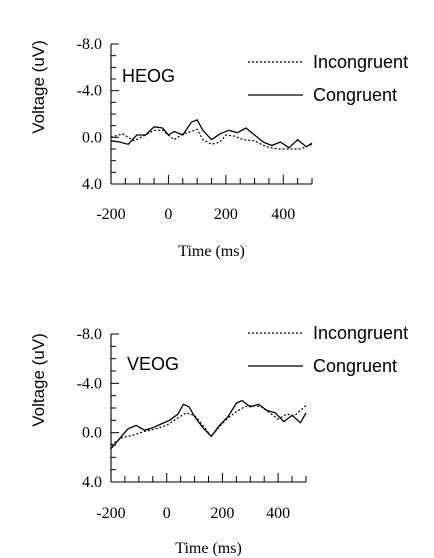 The width and height of the screenshot is (434, 558). What do you see at coordinates (148, 76) in the screenshot?
I see `panel-label: HEOG` at bounding box center [148, 76].